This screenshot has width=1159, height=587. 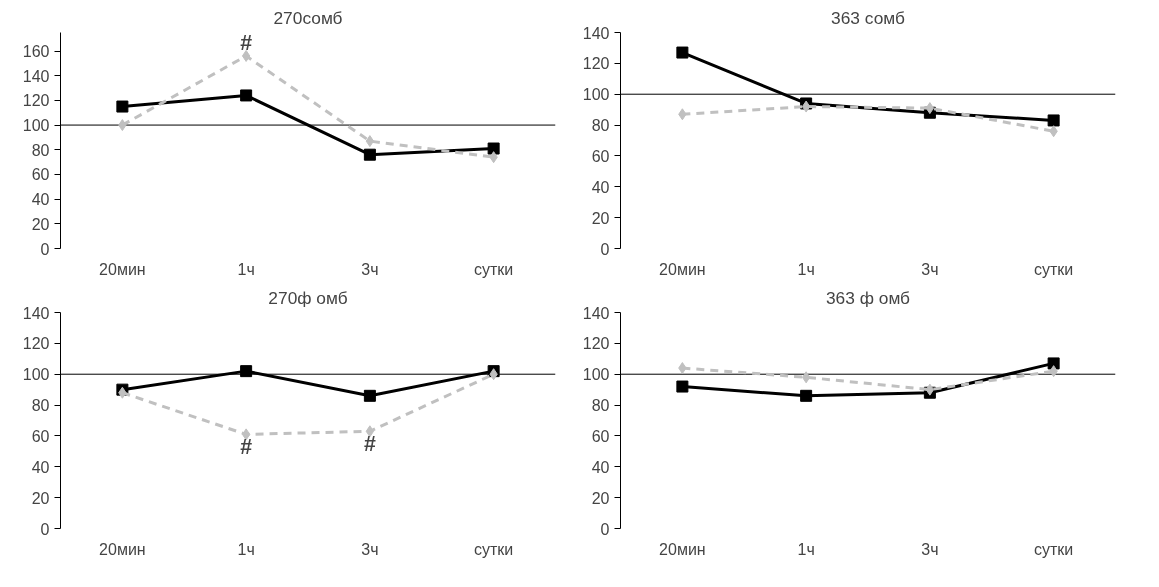 What do you see at coordinates (36, 52) in the screenshot?
I see `y-tick-label: 160` at bounding box center [36, 52].